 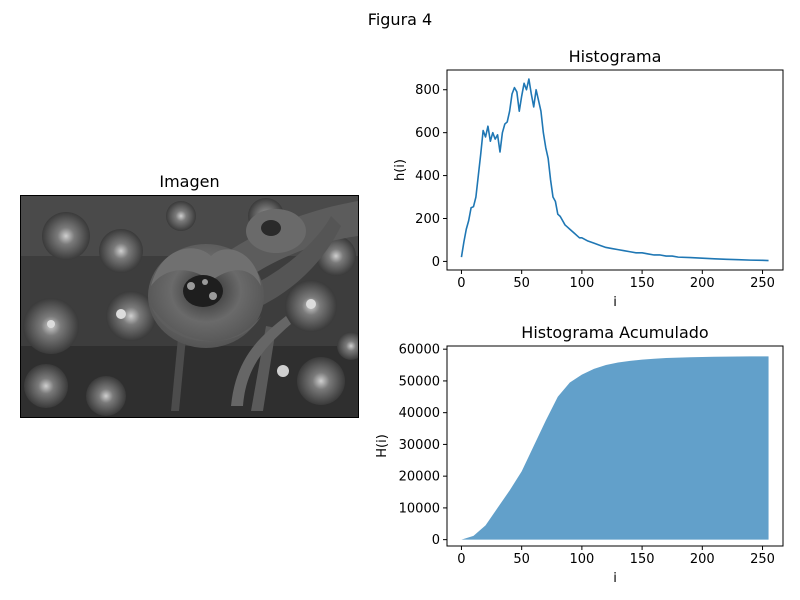 What do you see at coordinates (419, 350) in the screenshot?
I see `cumulative-ytick-label: 60000` at bounding box center [419, 350].